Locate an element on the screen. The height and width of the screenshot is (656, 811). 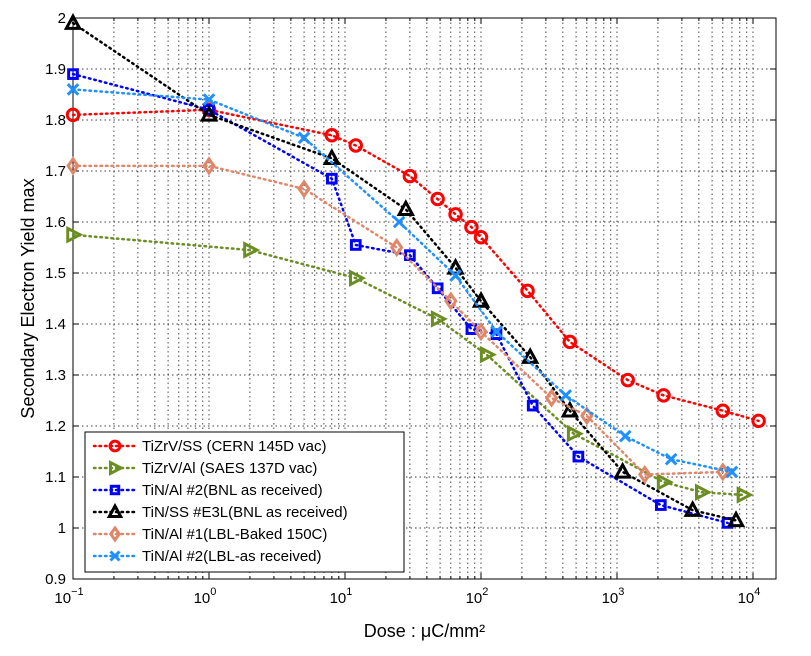
legend-label: TiN/Al #1(LBL-Baked 150C) is located at coordinates (234, 534).